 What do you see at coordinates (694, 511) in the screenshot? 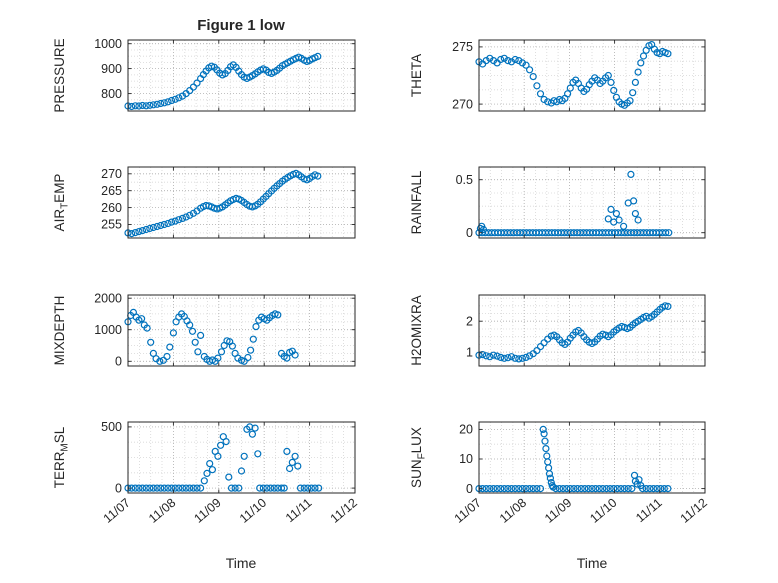
I see `x-tick-label: 11/12` at bounding box center [694, 511].